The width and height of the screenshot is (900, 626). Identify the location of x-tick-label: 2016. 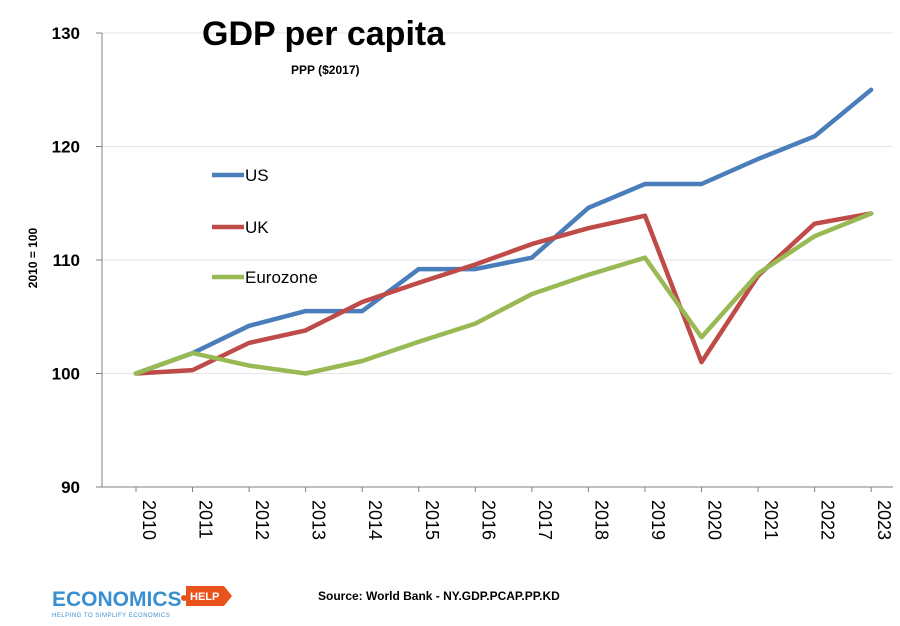
(488, 520).